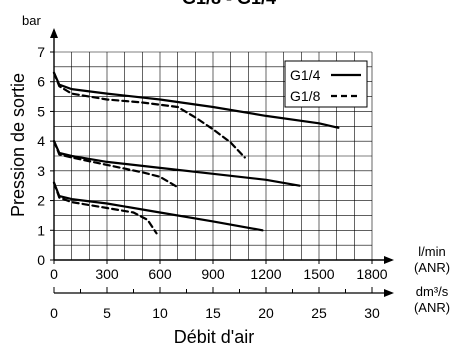 The width and height of the screenshot is (458, 347). What do you see at coordinates (213, 313) in the screenshot?
I see `x2-tick-label: 15` at bounding box center [213, 313].